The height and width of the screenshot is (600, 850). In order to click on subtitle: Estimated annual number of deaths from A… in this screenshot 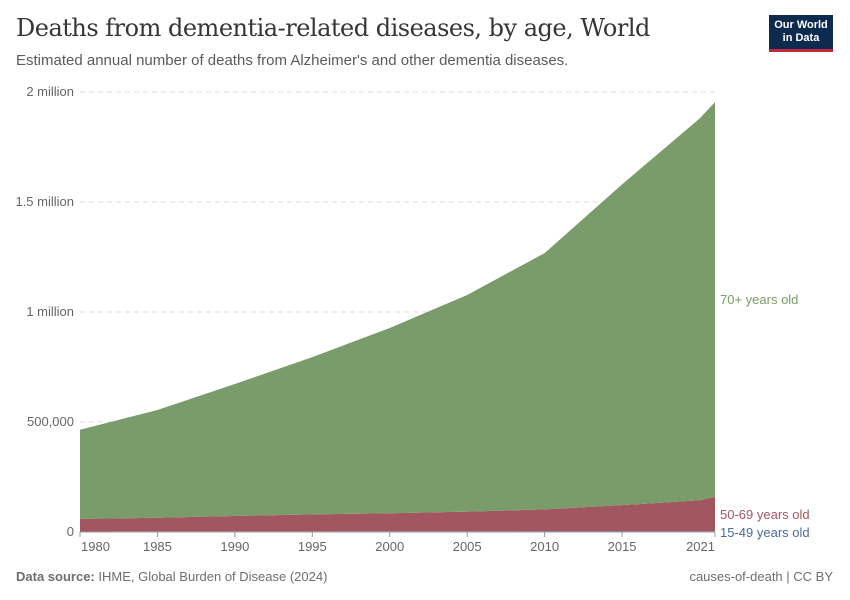, I will do `click(292, 60)`.